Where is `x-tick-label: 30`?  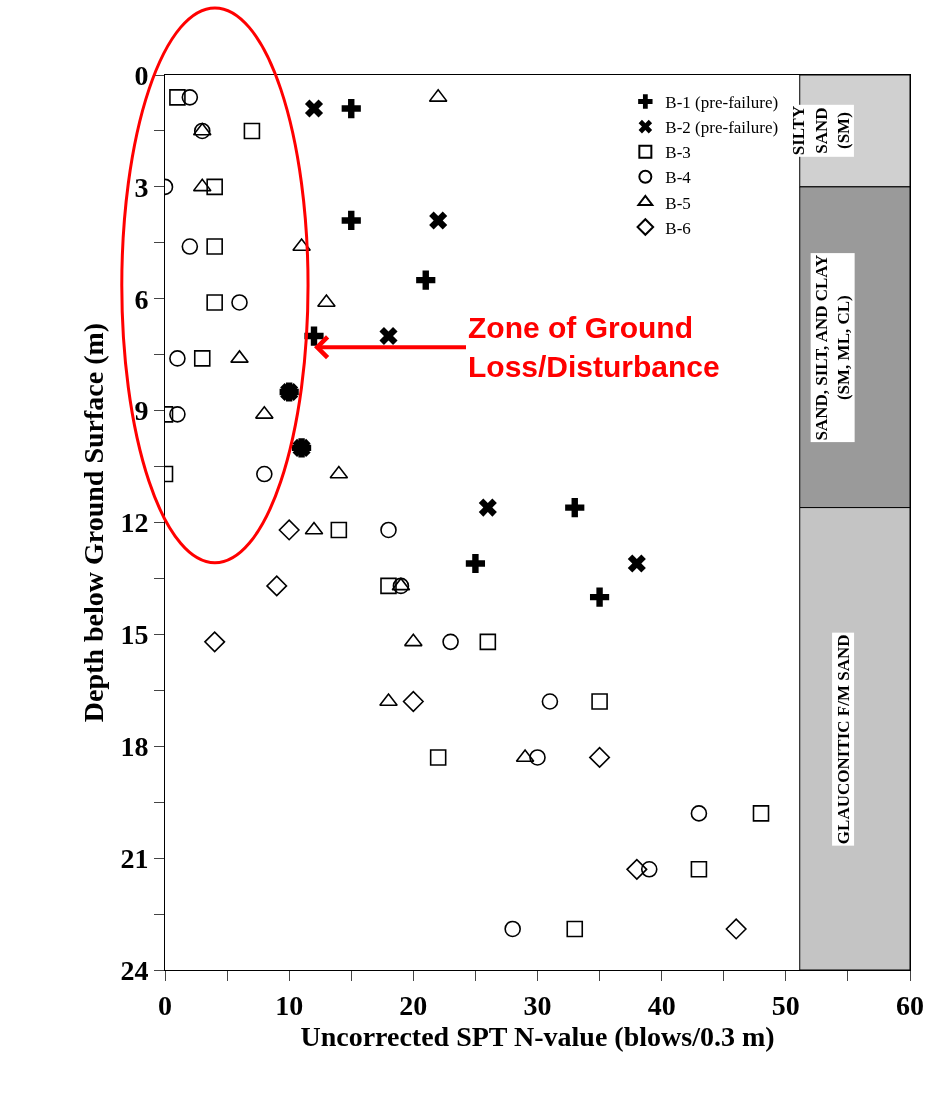 x-tick-label: 30 is located at coordinates (537, 1005).